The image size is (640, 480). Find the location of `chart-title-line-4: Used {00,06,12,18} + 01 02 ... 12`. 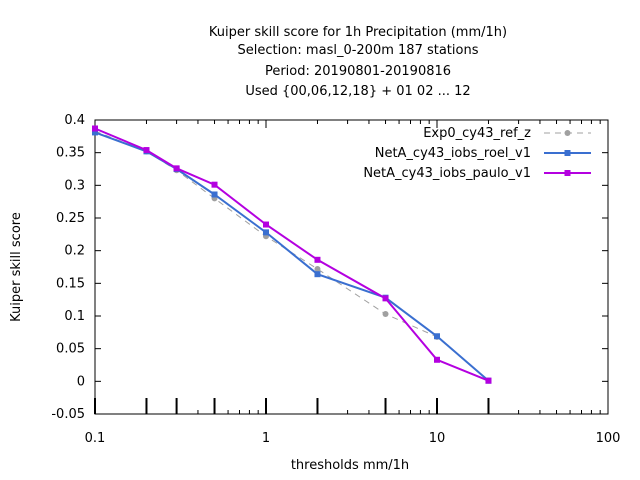

chart-title-line-4: Used {00,06,12,18} + 01 02 ... 12 is located at coordinates (357, 91).